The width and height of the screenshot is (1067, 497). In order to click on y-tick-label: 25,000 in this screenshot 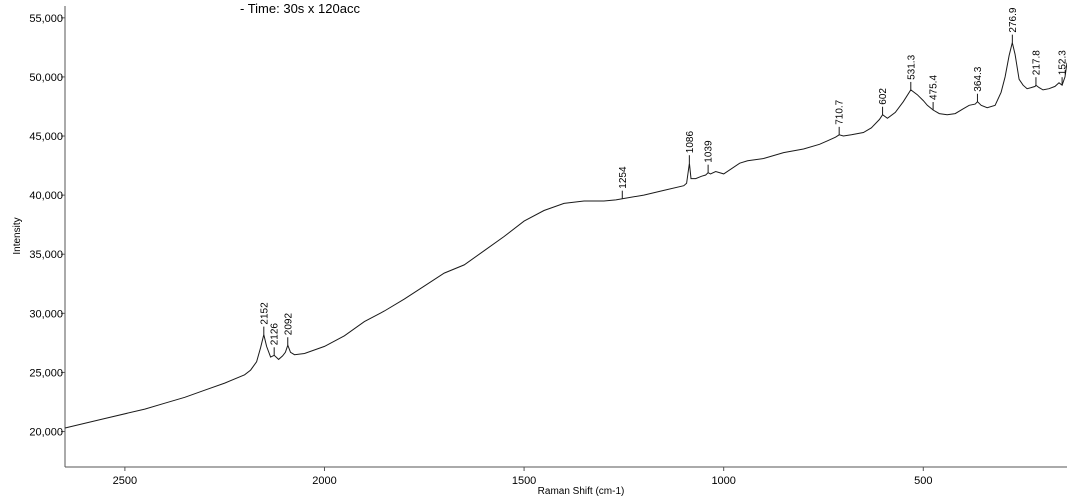, I will do `click(46, 373)`.